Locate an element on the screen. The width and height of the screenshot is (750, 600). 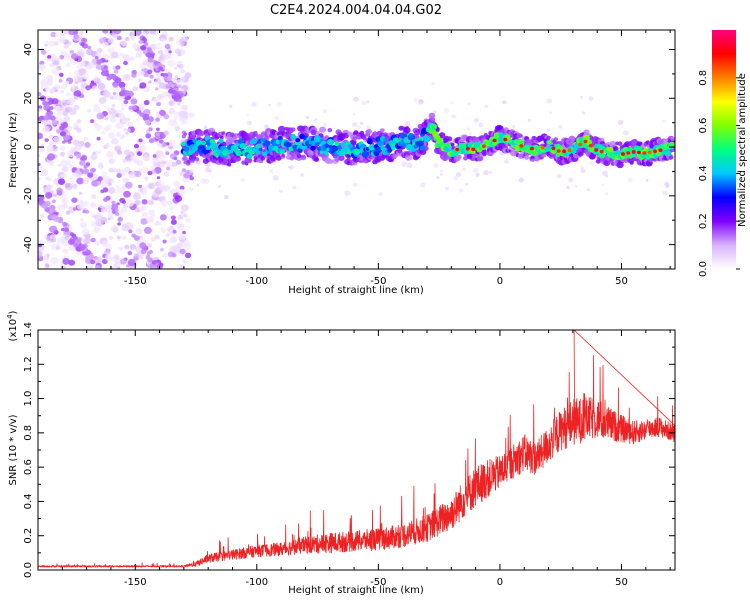
snr-y-tick-label: 0.4 is located at coordinates (28, 501).